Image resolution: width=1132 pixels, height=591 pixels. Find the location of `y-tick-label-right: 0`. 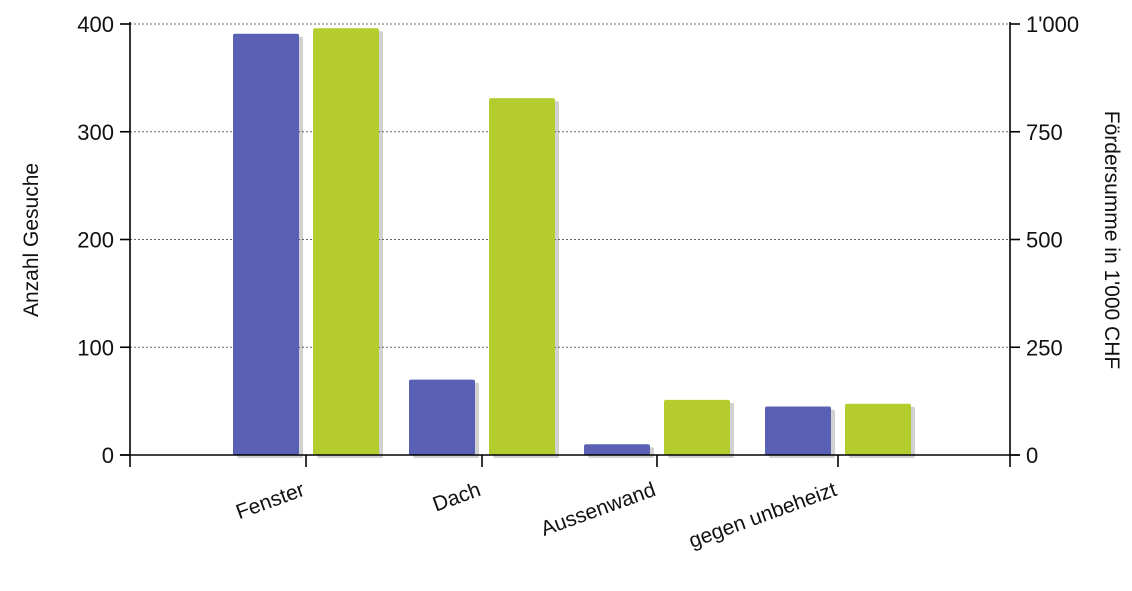

y-tick-label-right: 0 is located at coordinates (1032, 455).